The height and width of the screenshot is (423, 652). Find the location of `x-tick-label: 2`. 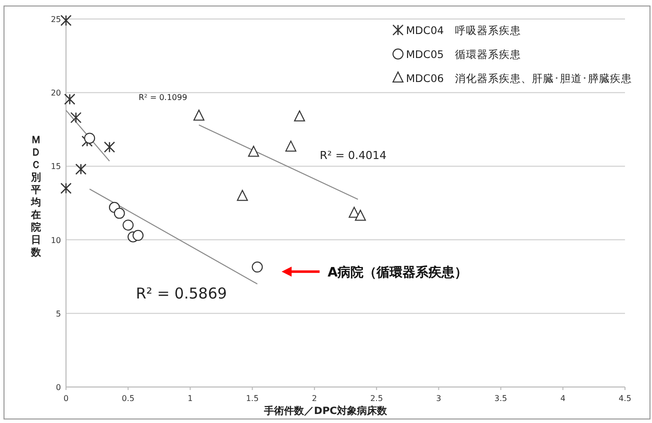

x-tick-label: 2 is located at coordinates (314, 398).